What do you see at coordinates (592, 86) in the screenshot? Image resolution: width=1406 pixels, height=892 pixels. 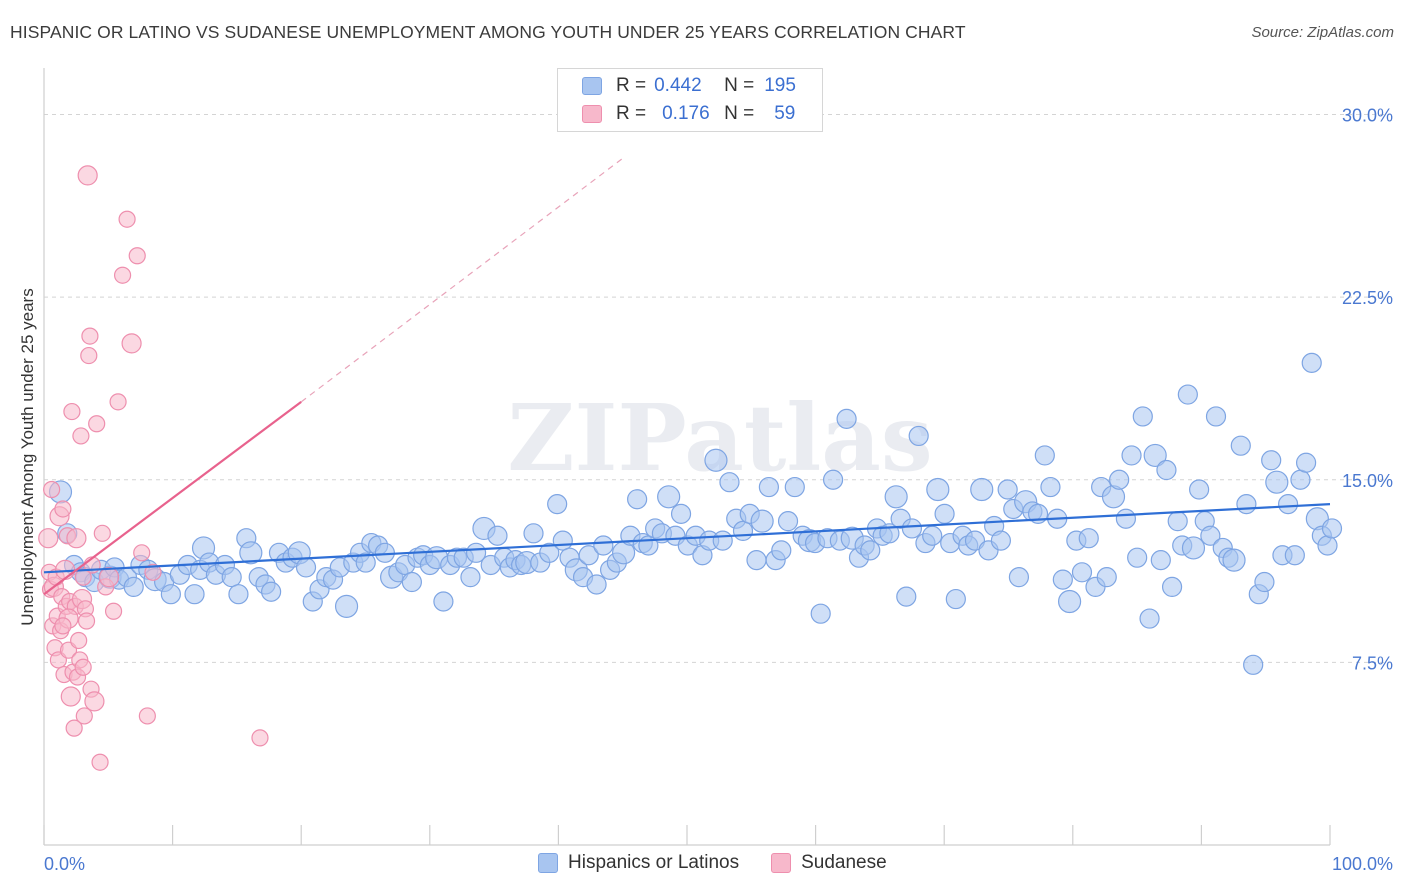 I see `legend-swatch-hispanics` at bounding box center [592, 86].